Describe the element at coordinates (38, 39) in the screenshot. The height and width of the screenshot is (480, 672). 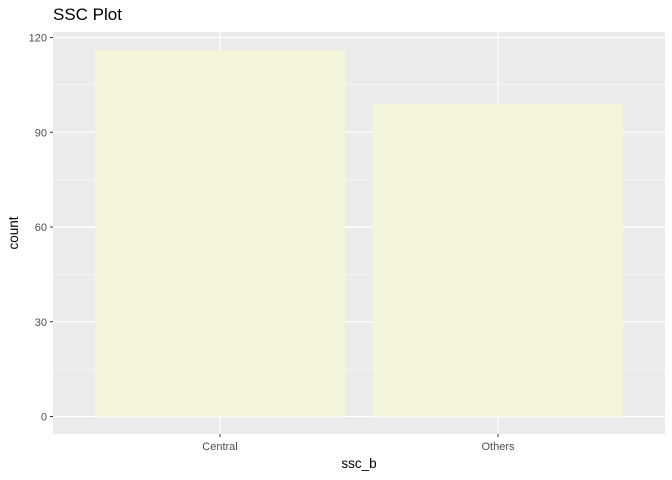
I see `y-tick-label: 120` at that location.